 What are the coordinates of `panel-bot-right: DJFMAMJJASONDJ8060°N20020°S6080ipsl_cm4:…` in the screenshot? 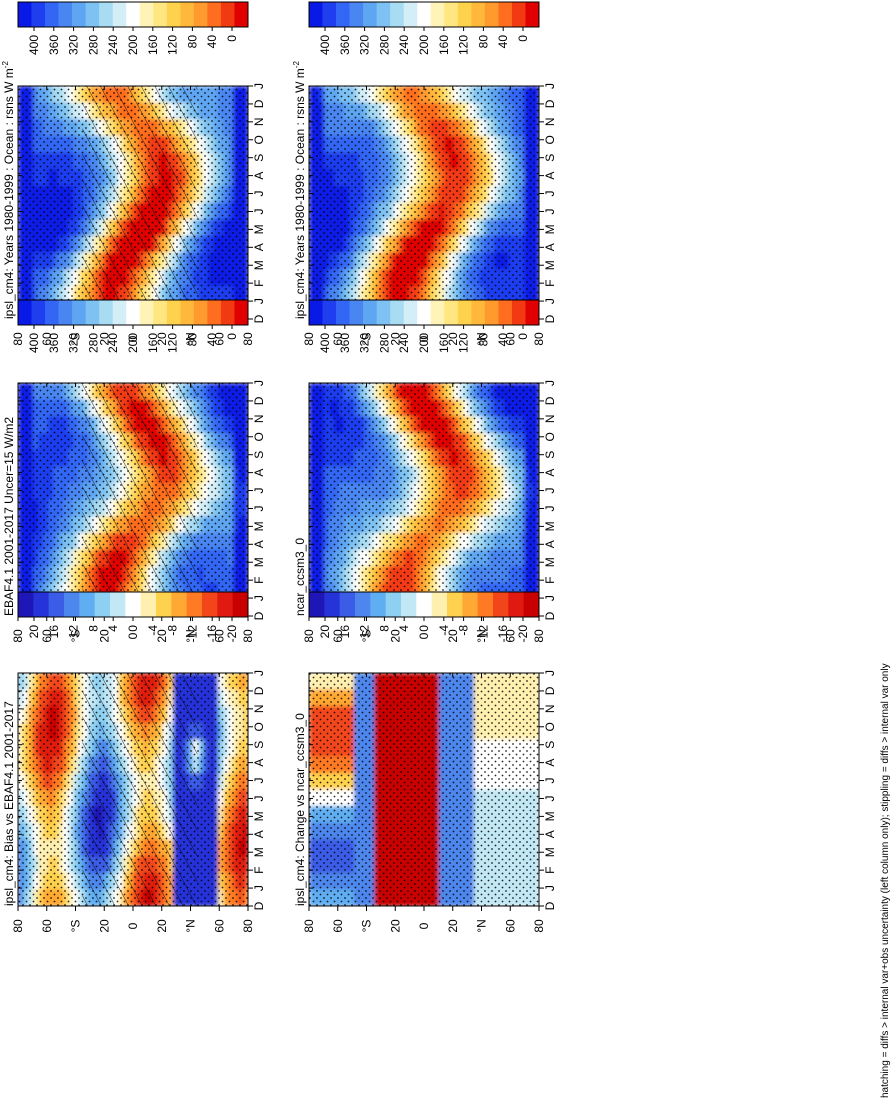 It's located at (425, 762).